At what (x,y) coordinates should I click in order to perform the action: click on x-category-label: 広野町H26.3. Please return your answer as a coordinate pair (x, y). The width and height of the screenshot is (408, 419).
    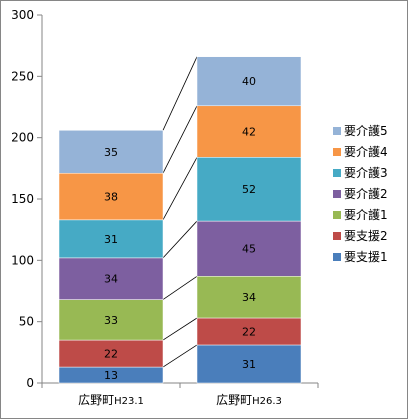
    Looking at the image, I should click on (249, 400).